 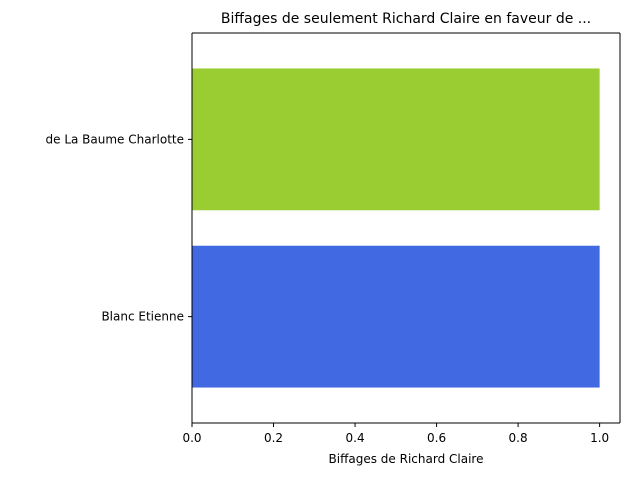 I want to click on category-label-1: Blanc Etienne, so click(x=142, y=317).